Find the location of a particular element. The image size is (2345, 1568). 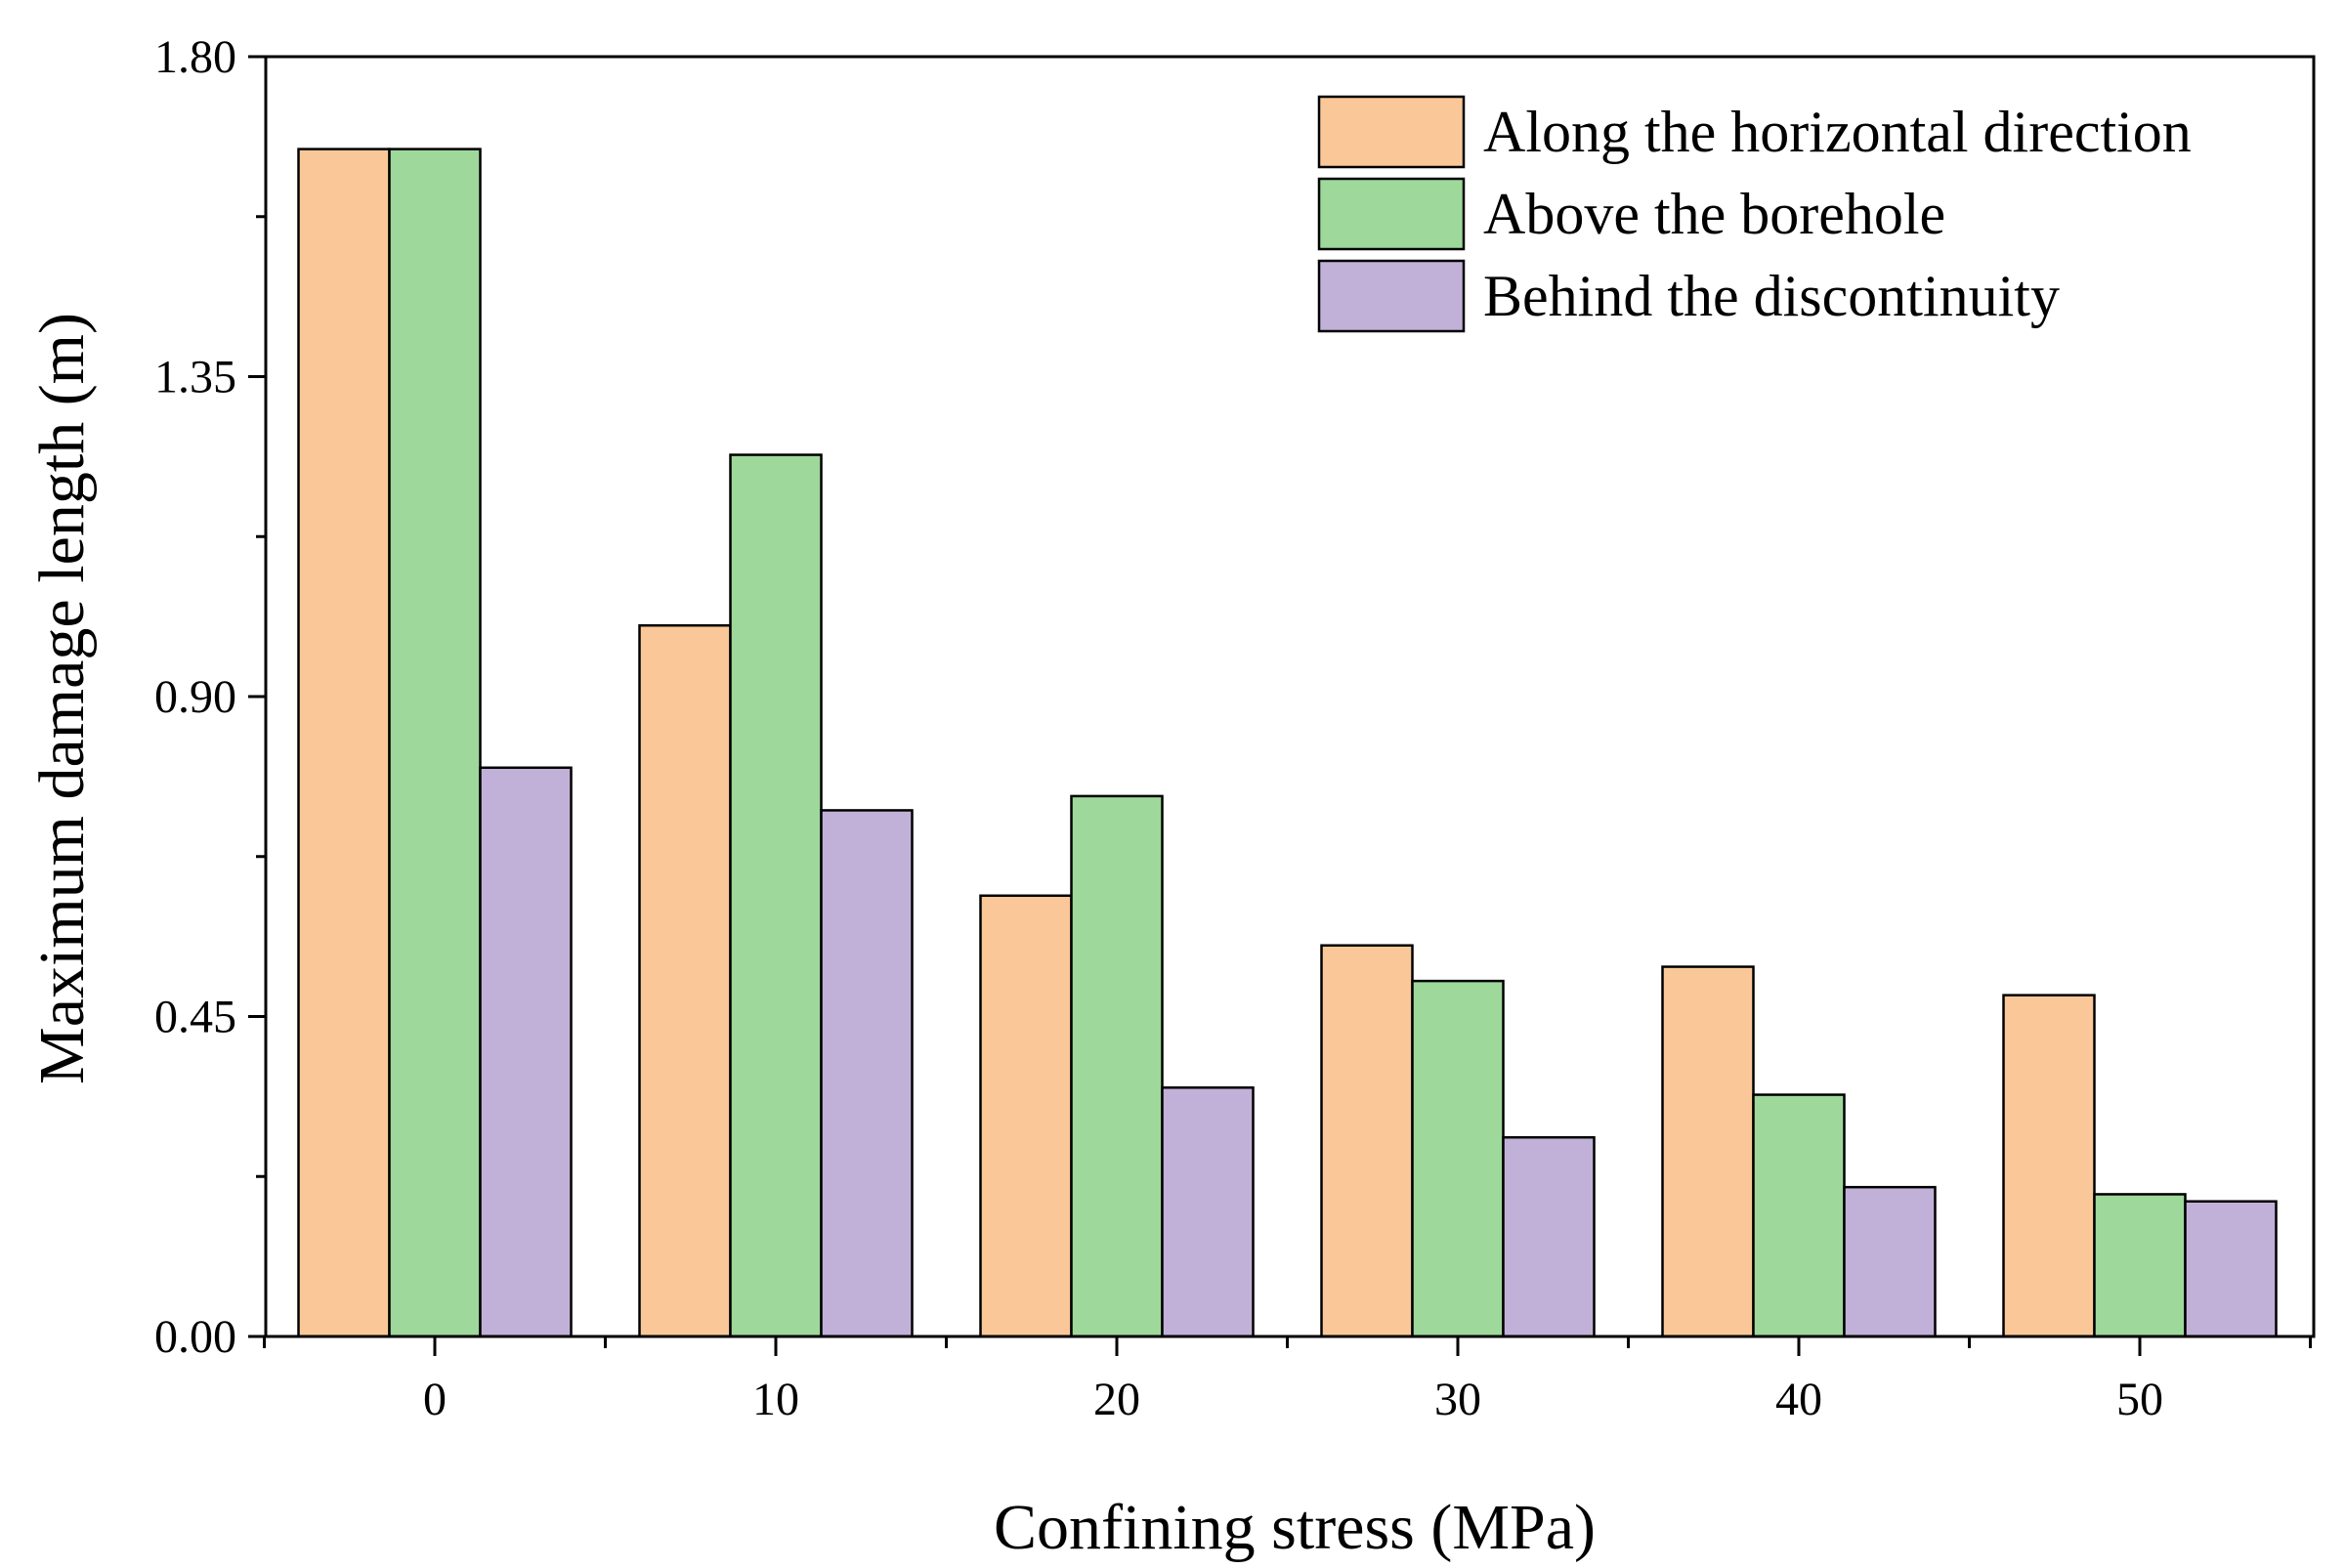

x-tick-label: 50 is located at coordinates (2139, 1399).